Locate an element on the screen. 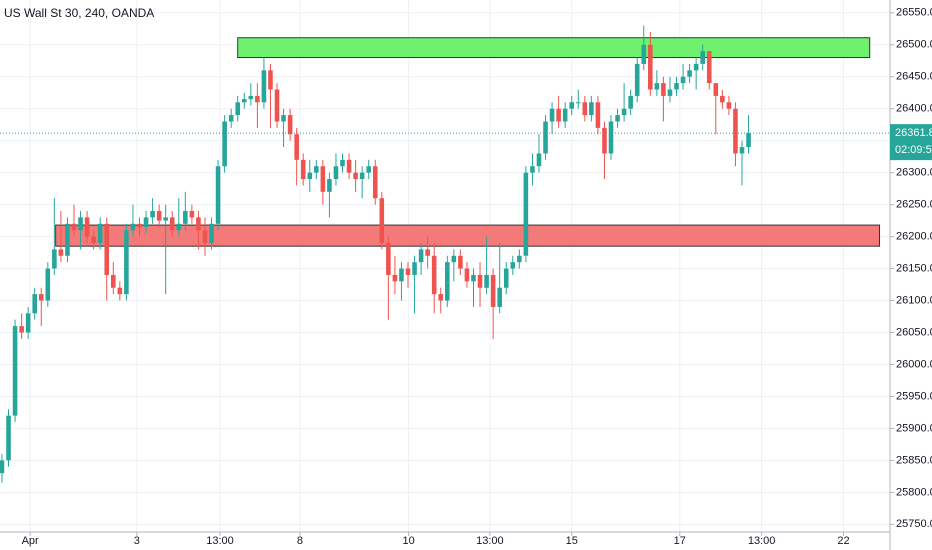  y-tick-label: 26450.0 is located at coordinates (914, 77).